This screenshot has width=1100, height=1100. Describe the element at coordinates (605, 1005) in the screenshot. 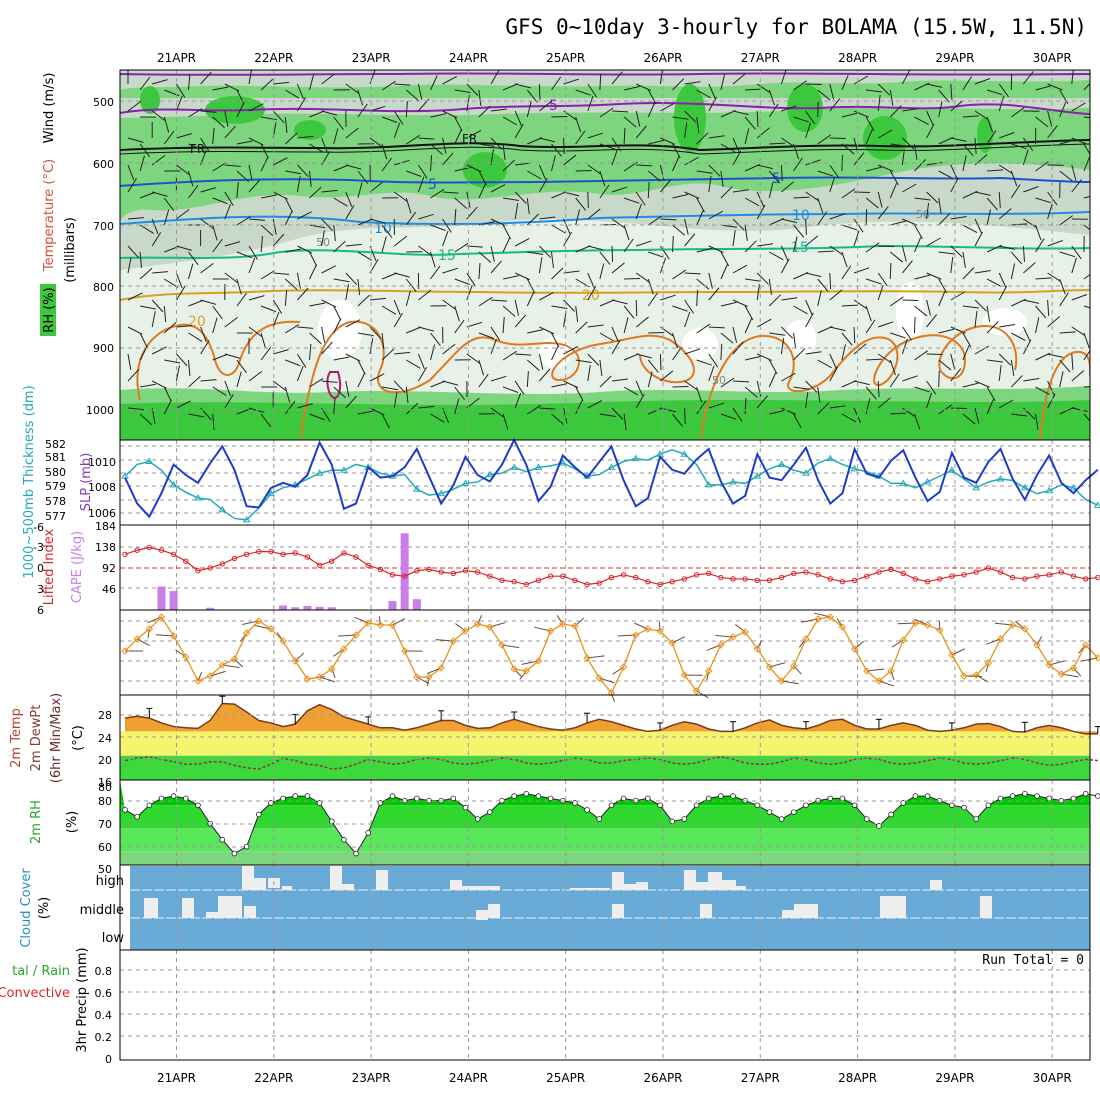

I see `precip-grid` at that location.